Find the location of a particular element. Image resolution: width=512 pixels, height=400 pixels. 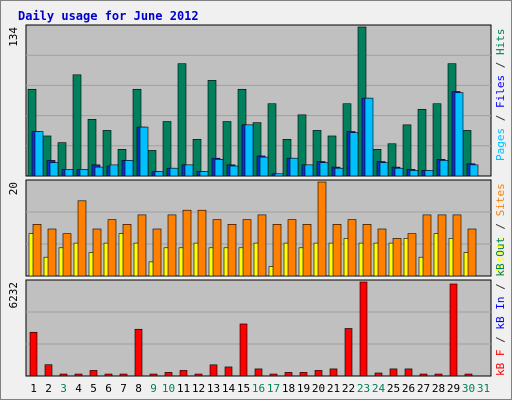

x-tick-label: 13 is located at coordinates (213, 388).